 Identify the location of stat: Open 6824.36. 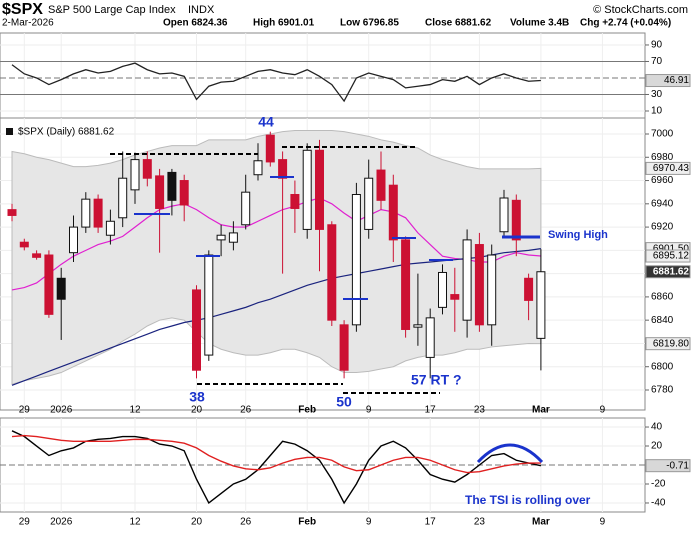
(195, 23).